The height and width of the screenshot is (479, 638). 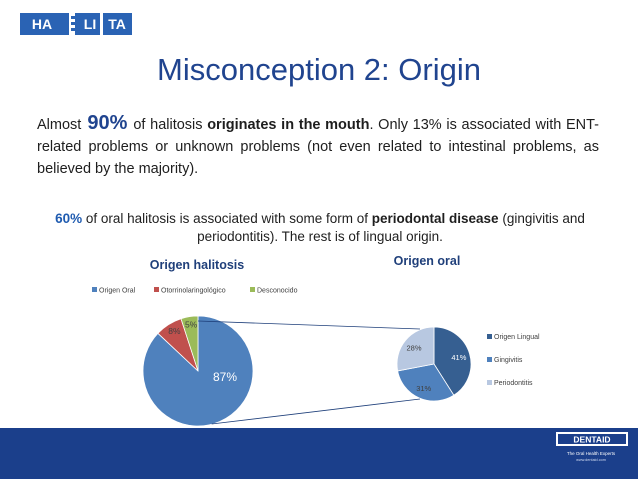 I want to click on pie2-legend-label: Gingivitis, so click(x=508, y=360).